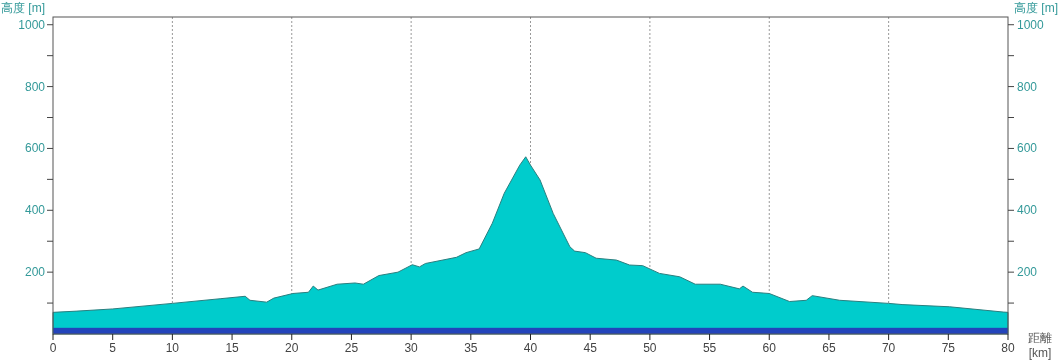  I want to click on y2-tick-label: 400, so click(1027, 210).